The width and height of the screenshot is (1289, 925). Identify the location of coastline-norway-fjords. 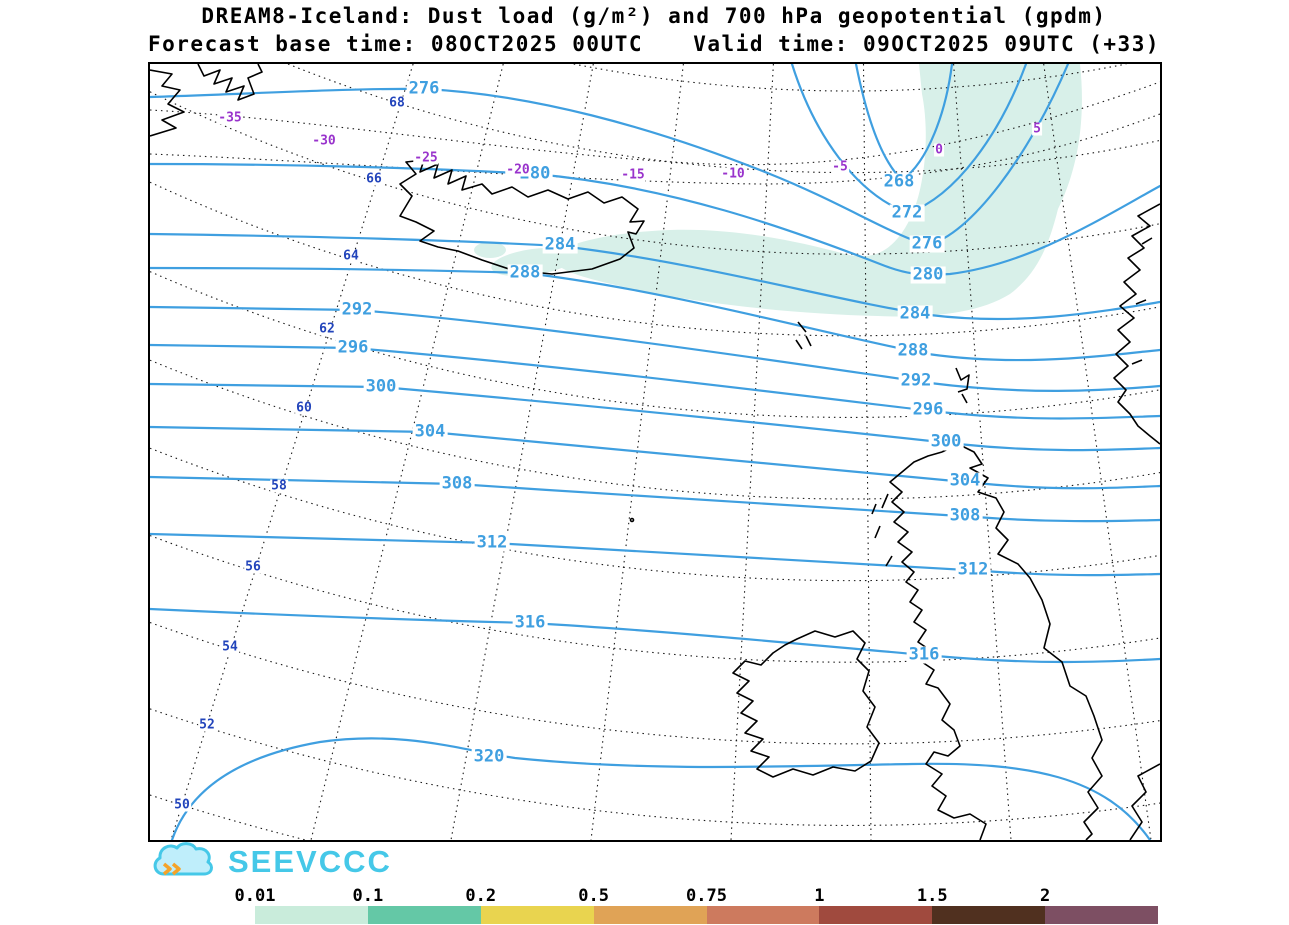
(1142, 301).